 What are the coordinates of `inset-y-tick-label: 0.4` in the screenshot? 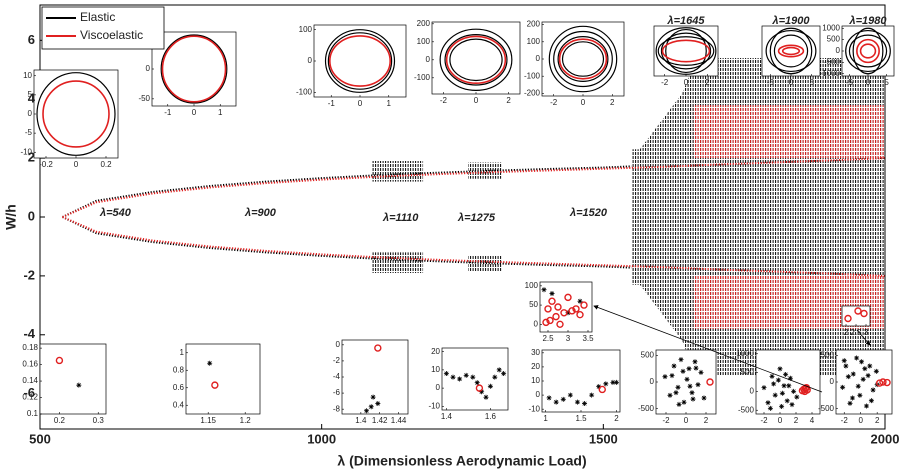 It's located at (179, 404).